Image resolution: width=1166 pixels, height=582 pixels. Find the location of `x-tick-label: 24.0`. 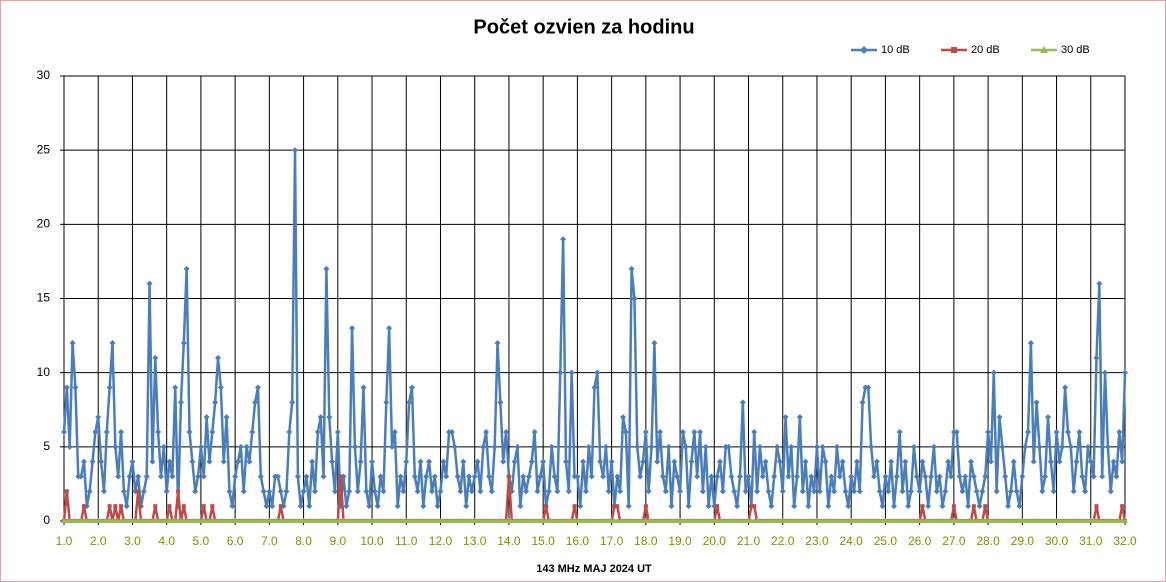

x-tick-label: 24.0 is located at coordinates (852, 541).